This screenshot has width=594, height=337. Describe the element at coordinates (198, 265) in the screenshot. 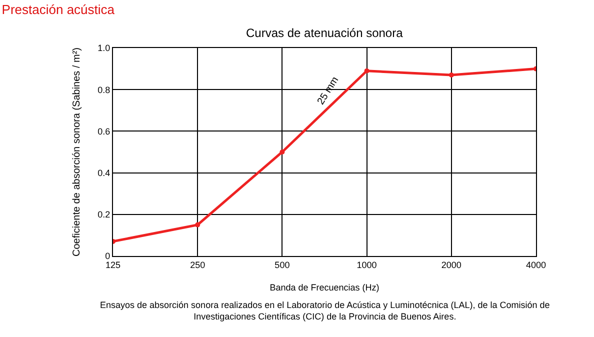

I see `x-tick-label: 250` at that location.